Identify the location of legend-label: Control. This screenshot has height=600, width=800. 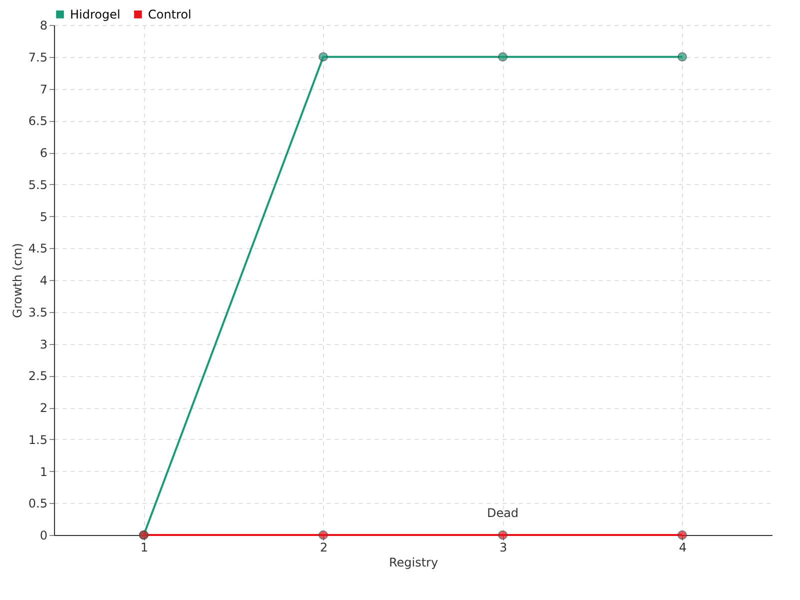
(170, 14).